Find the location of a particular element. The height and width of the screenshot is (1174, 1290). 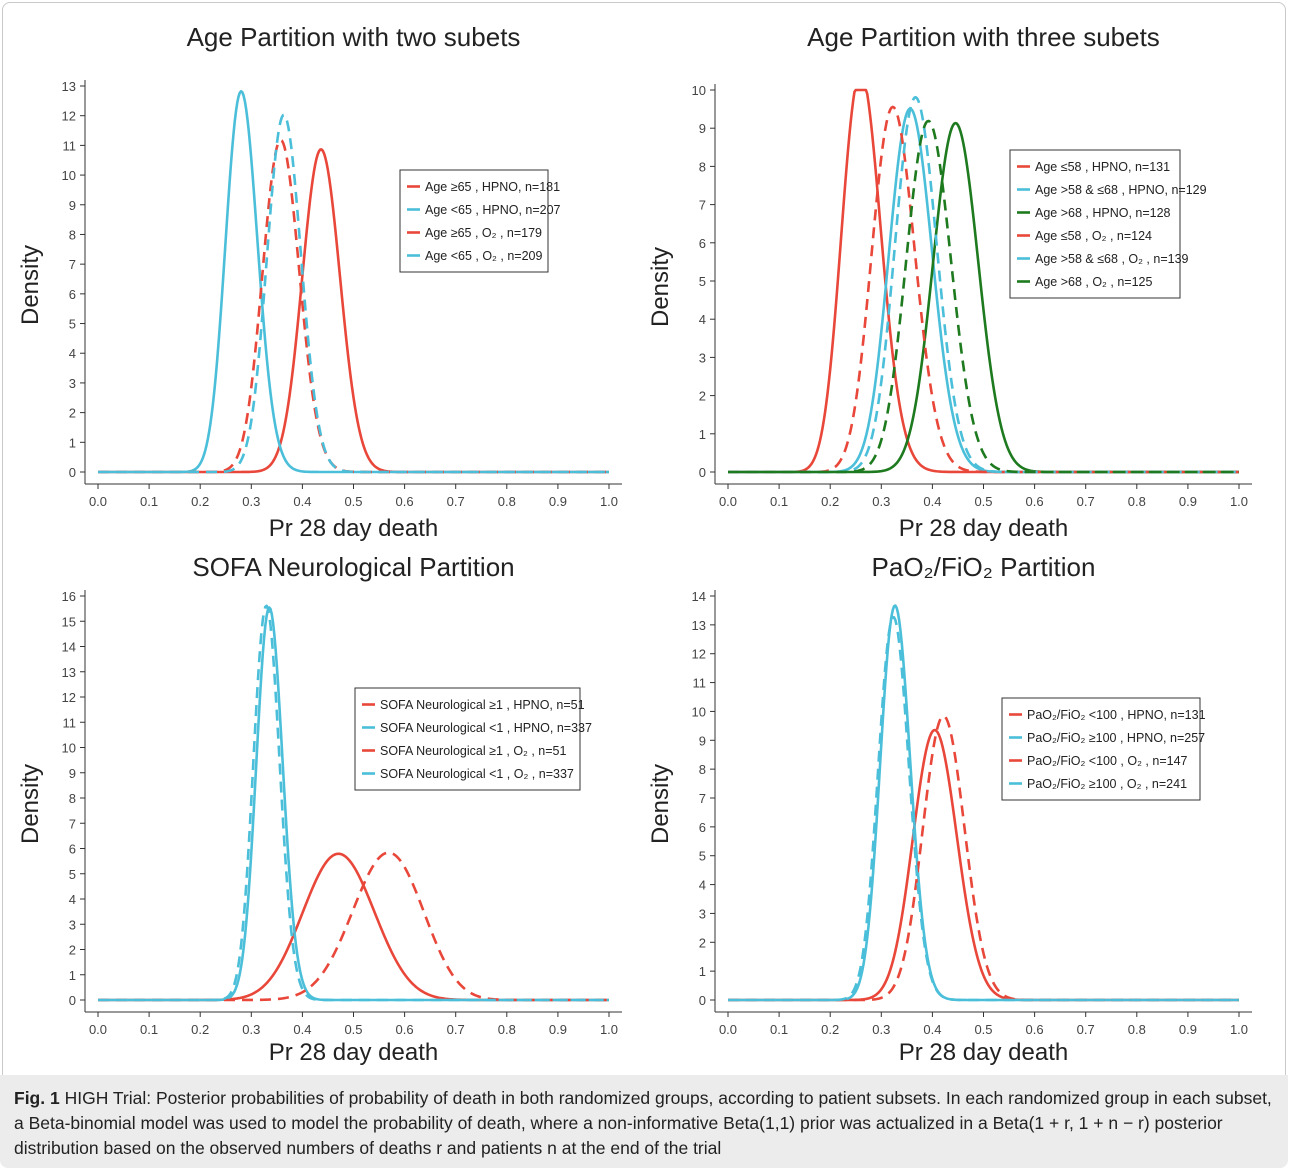

legend-label: Age >58 & ≤68 , HPNO, n=129 is located at coordinates (1121, 190).